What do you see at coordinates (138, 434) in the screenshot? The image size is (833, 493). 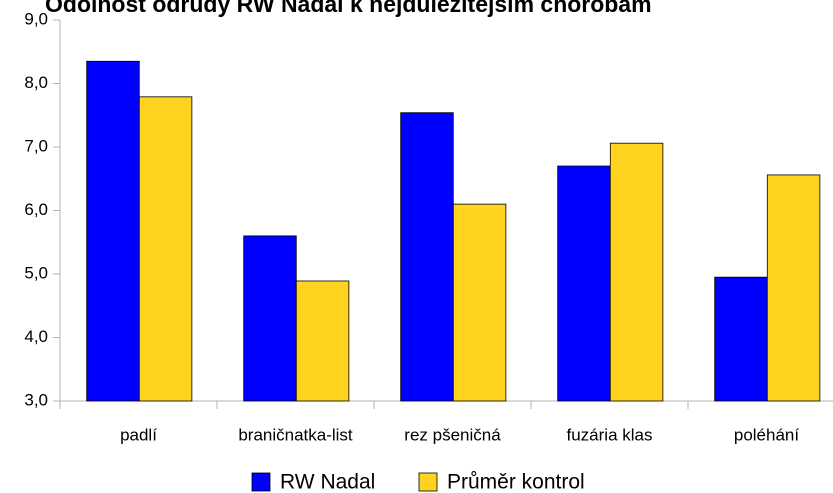 I see `x-tick-label: padlí` at bounding box center [138, 434].